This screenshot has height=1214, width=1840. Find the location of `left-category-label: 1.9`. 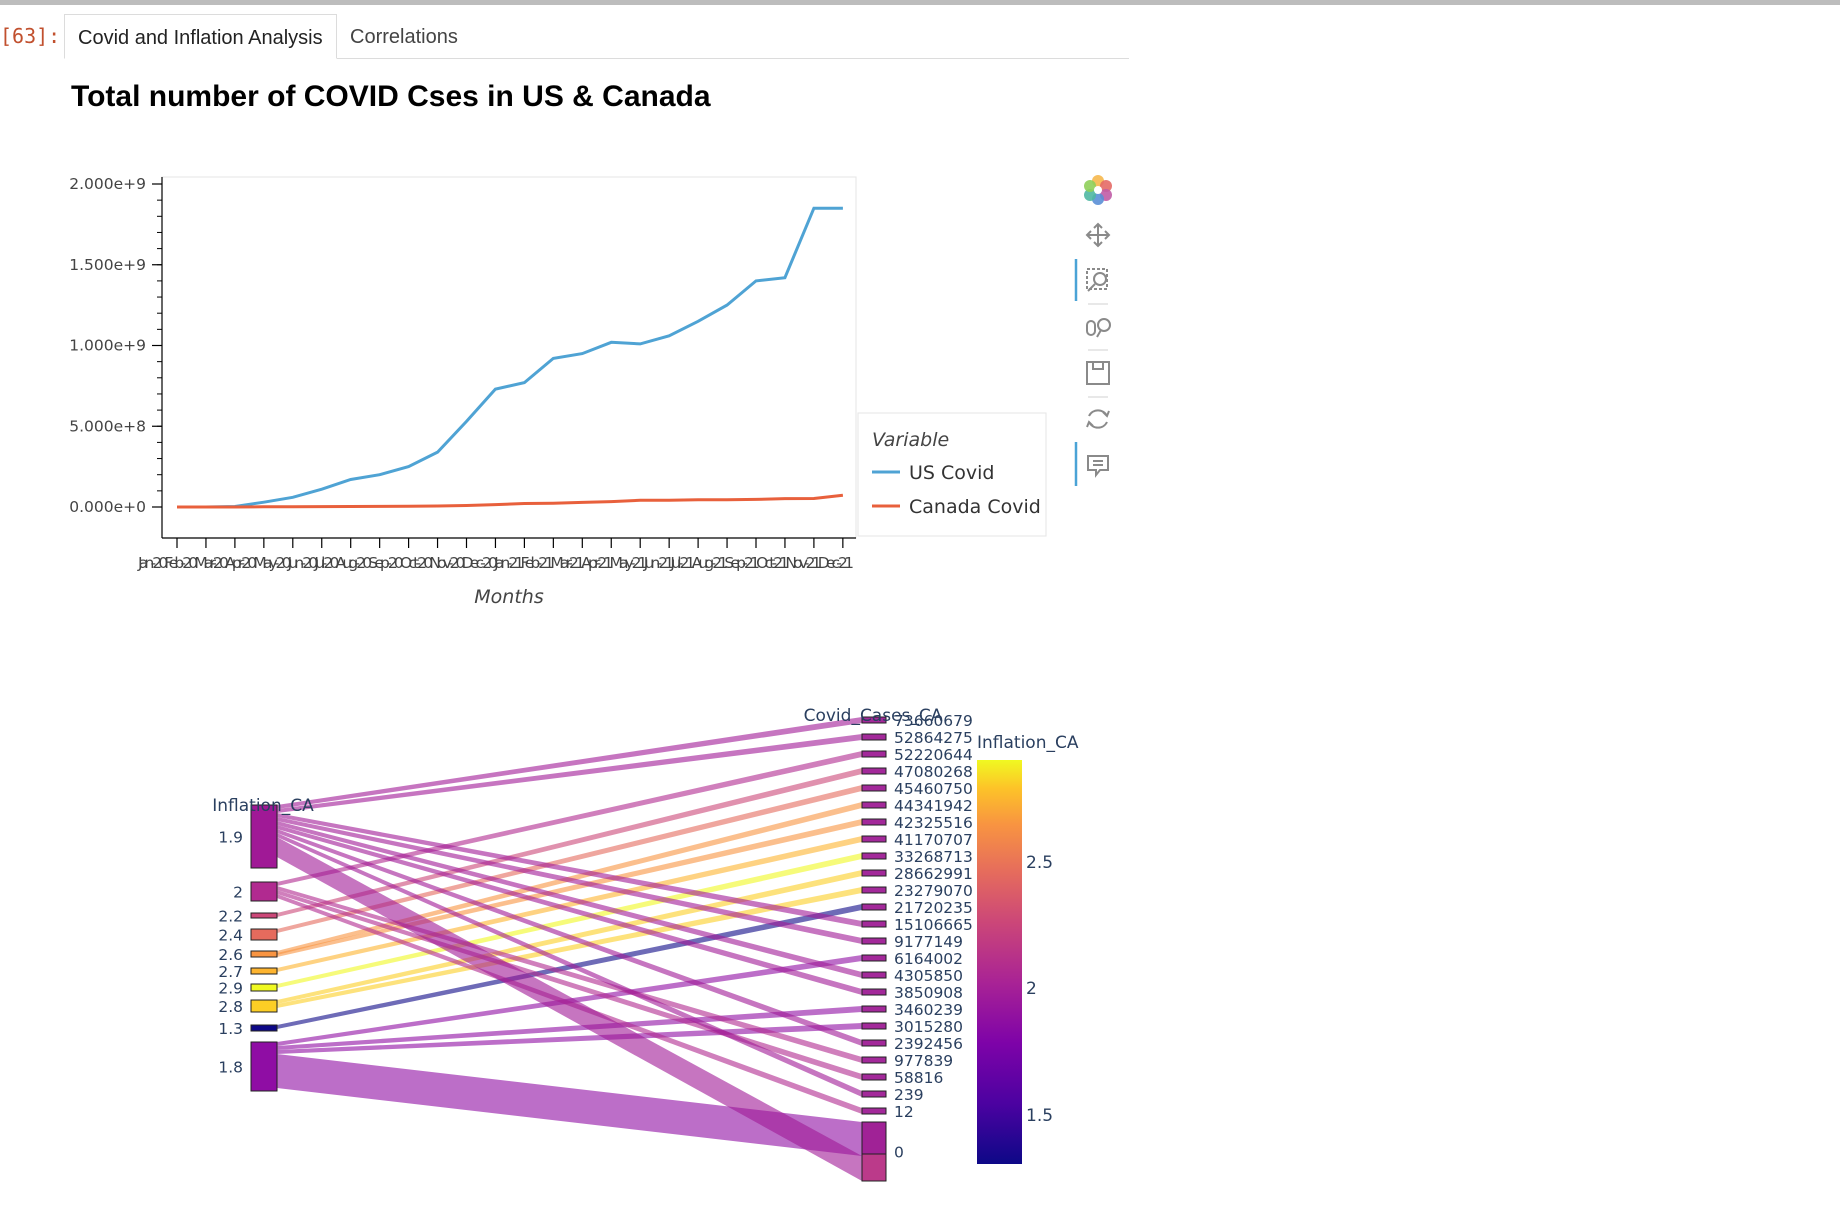

left-category-label: 1.9 is located at coordinates (230, 838).